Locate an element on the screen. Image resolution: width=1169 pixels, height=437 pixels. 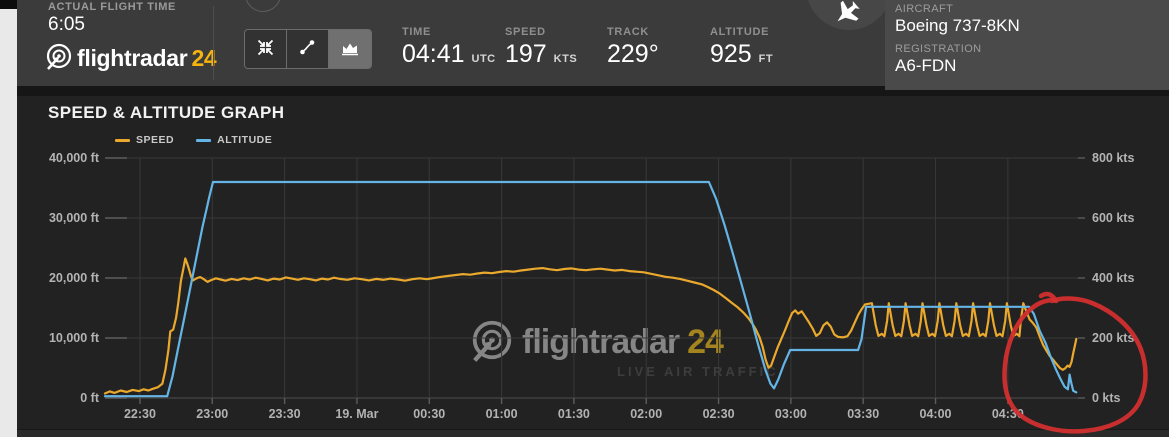
aircraft-type: Boeing 737-8KN is located at coordinates (957, 25).